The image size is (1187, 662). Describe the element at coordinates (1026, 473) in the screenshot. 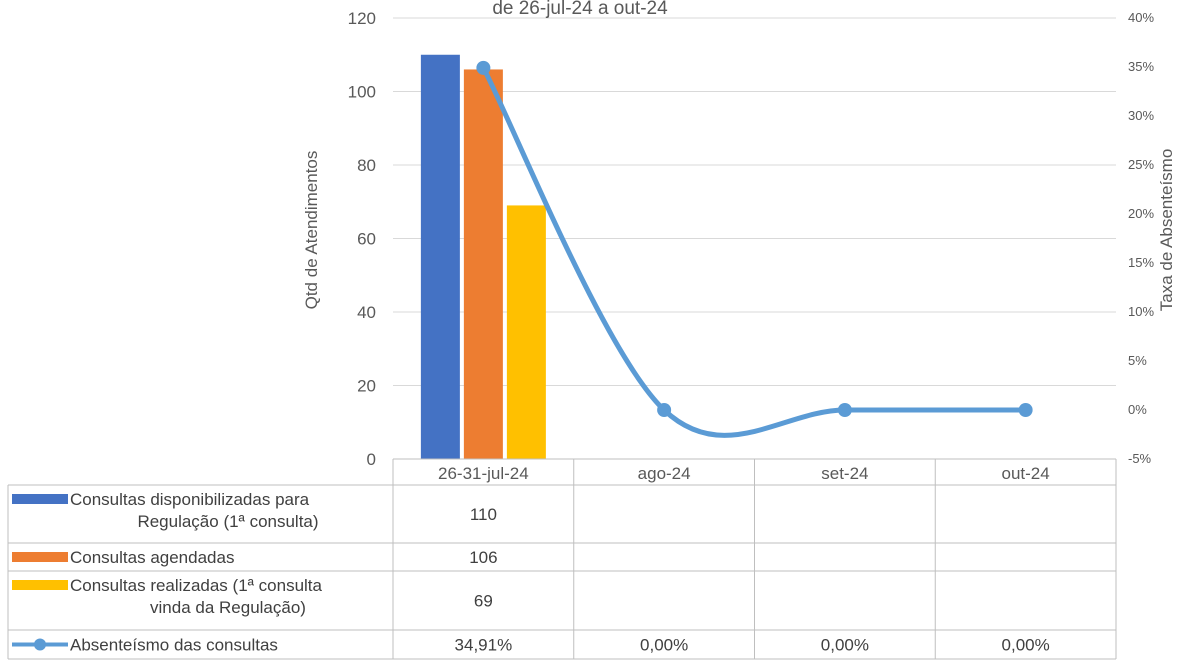

I see `x-tick-label: out-24` at that location.